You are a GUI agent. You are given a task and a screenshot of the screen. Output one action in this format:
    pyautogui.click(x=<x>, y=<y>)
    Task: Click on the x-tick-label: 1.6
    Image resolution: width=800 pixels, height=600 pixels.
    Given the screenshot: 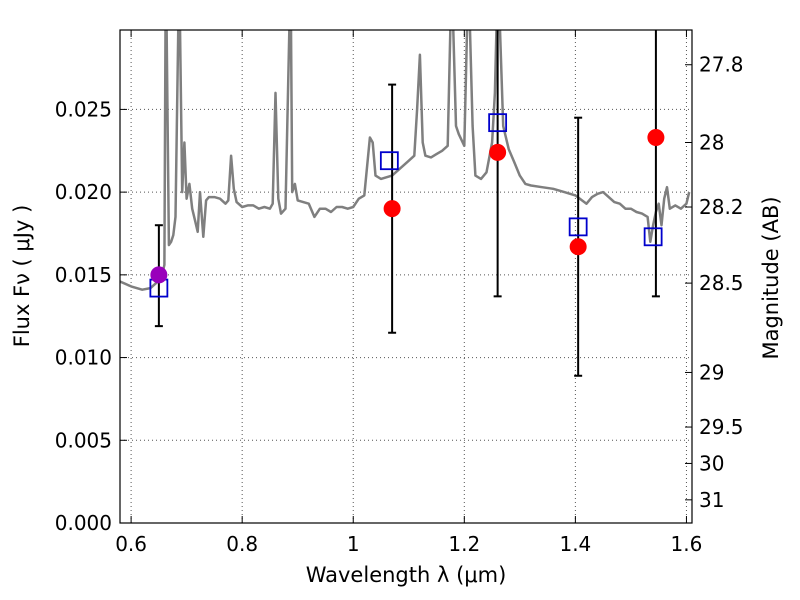 What is the action you would take?
    pyautogui.click(x=687, y=544)
    